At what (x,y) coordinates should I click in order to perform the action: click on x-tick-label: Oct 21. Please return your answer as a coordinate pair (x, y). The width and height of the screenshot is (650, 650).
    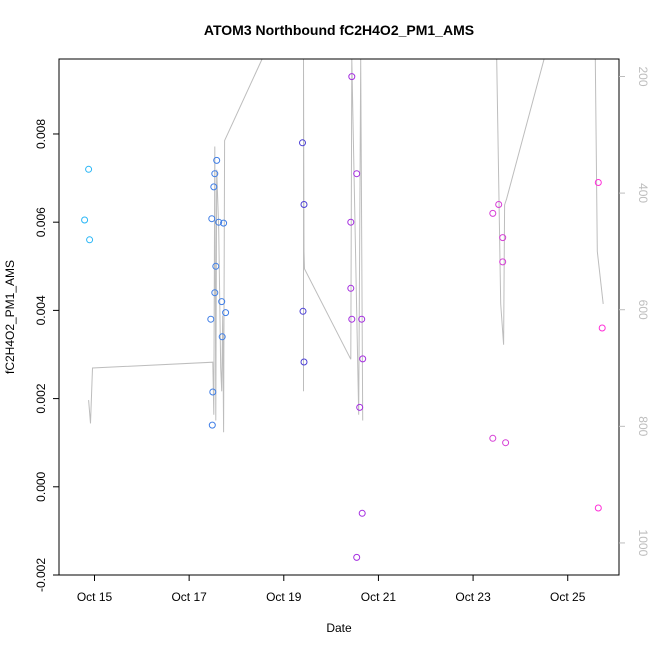
    Looking at the image, I should click on (379, 597).